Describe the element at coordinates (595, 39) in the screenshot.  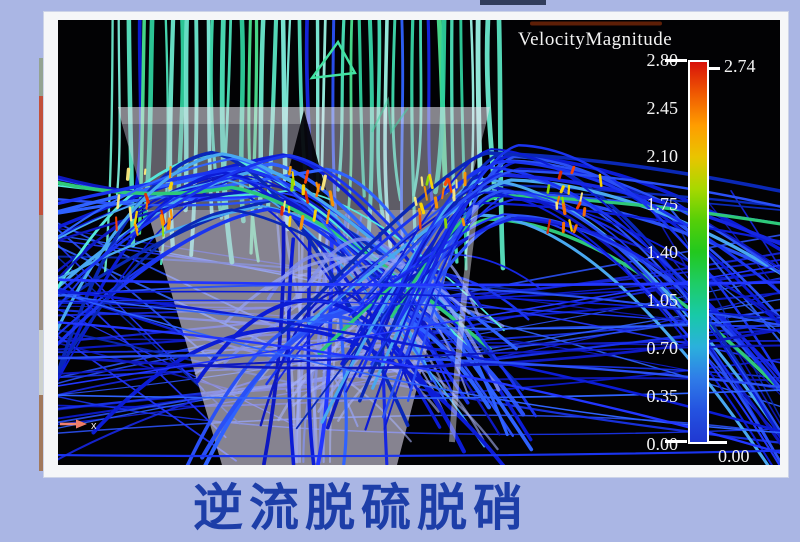
I see `legend-title: VelocityMagnitude` at that location.